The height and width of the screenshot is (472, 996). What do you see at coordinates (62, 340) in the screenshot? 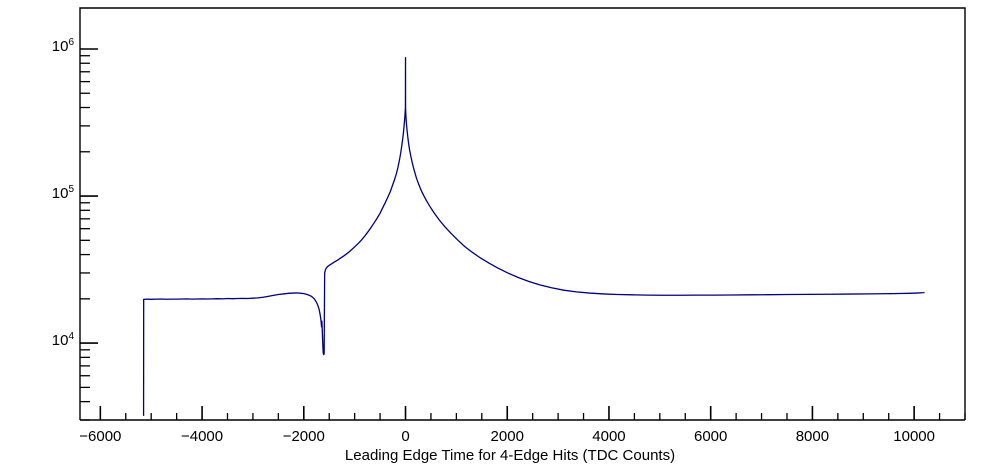
I see `y-tick-label: 10⁴` at bounding box center [62, 340].